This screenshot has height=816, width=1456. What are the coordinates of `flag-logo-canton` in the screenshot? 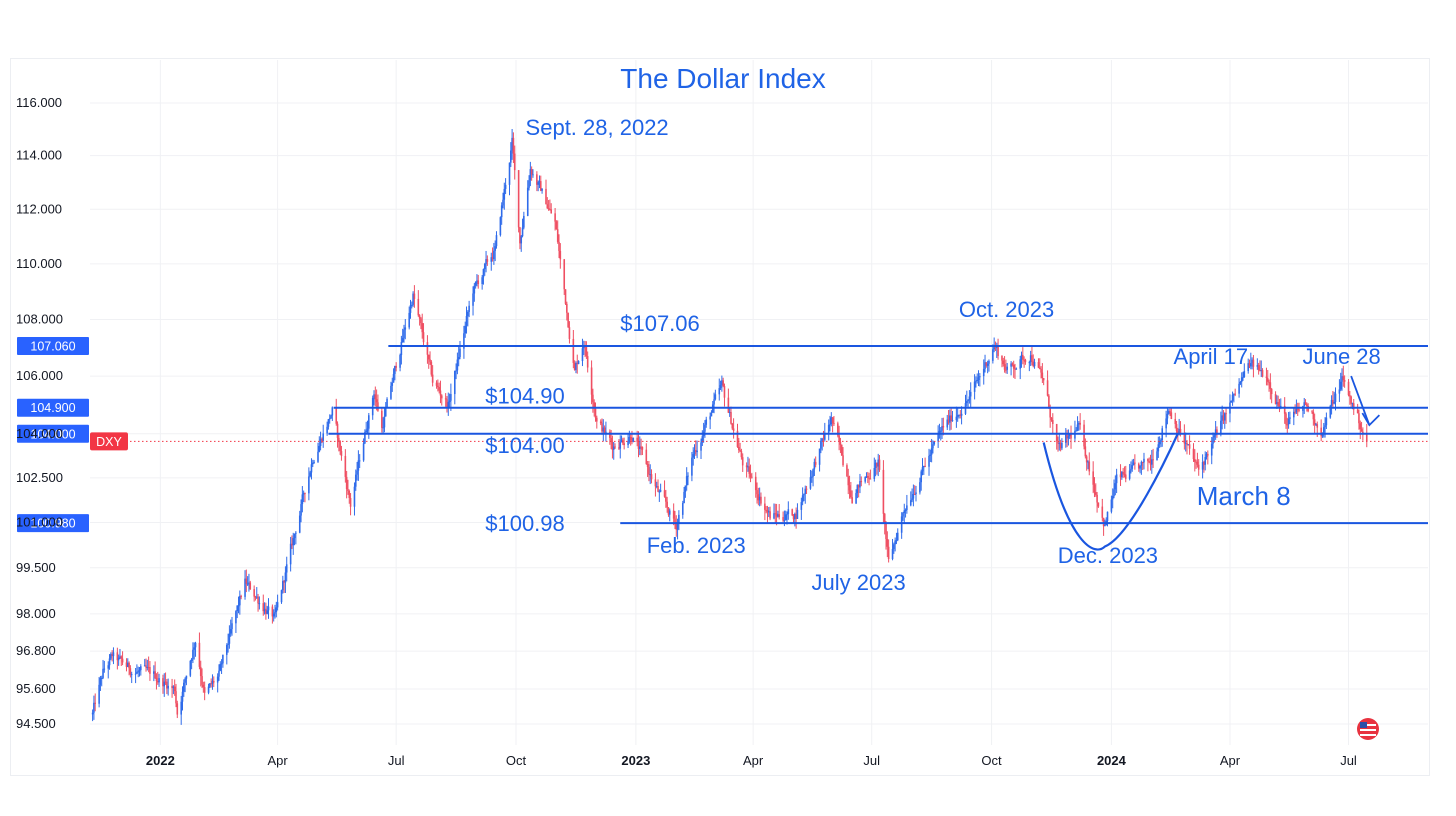 It's located at (1363, 725).